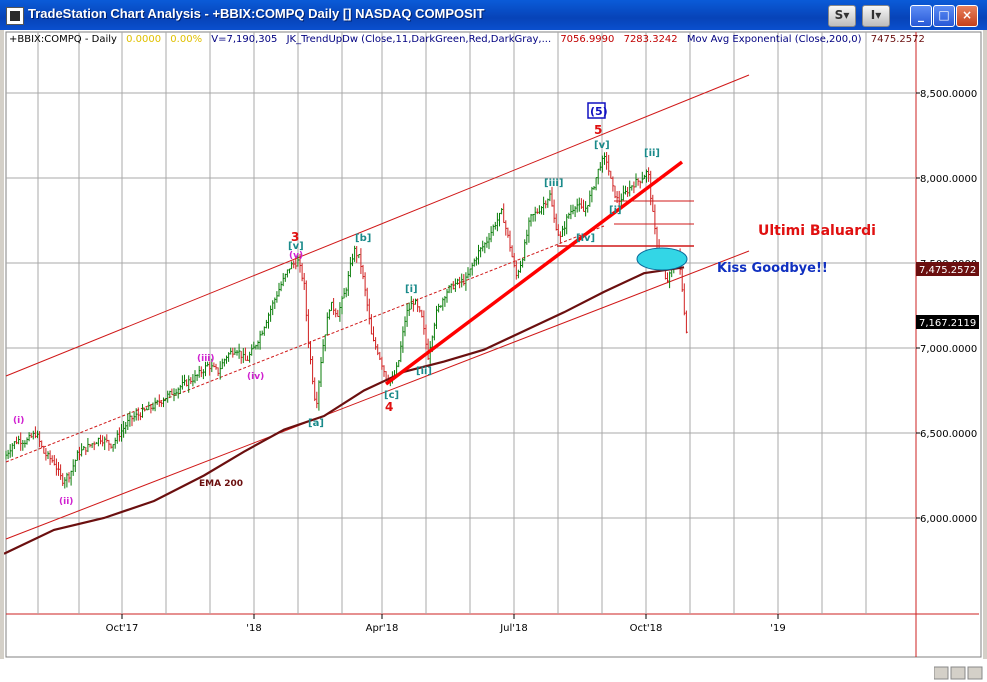 Image resolution: width=987 pixels, height=682 pixels. Describe the element at coordinates (948, 349) in the screenshot. I see `y-tick-label: 7,000.0000` at that location.